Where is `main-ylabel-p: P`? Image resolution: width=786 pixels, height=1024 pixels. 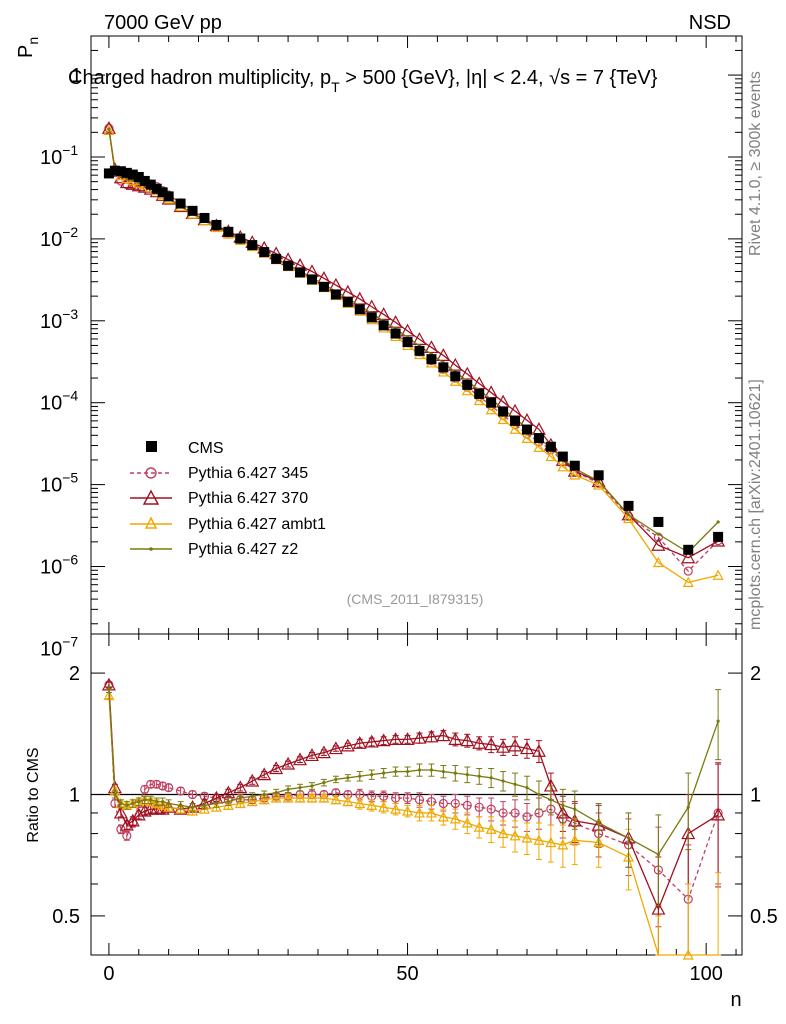 main-ylabel-p: P is located at coordinates (26, 51).